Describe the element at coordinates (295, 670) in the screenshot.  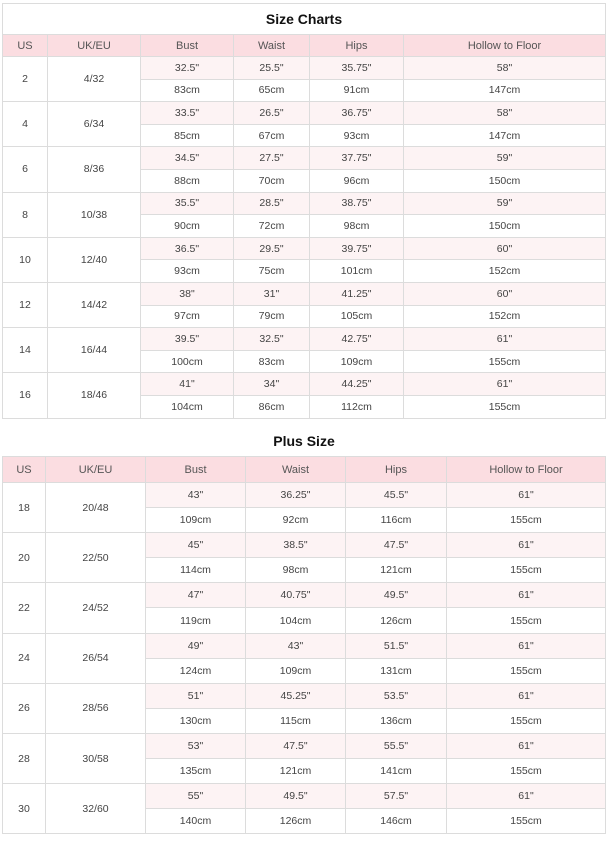
I see `waist-cm-cell: 109cm` at that location.